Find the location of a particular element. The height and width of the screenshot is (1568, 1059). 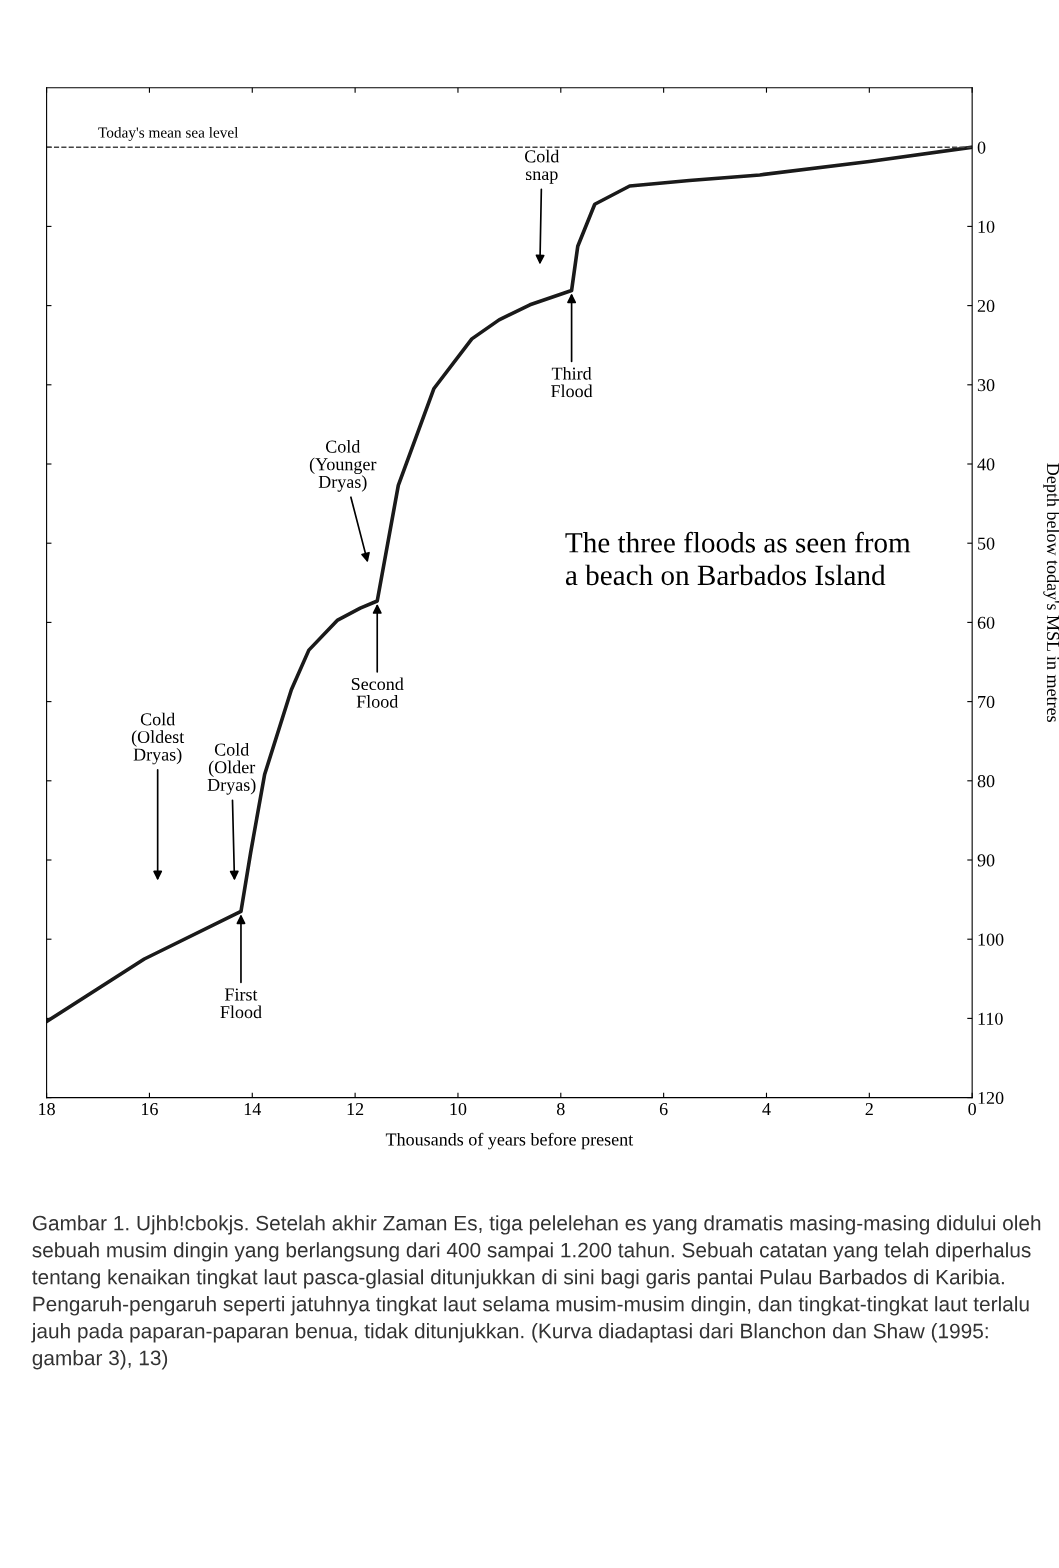

annotation: Second Flood is located at coordinates (377, 692).